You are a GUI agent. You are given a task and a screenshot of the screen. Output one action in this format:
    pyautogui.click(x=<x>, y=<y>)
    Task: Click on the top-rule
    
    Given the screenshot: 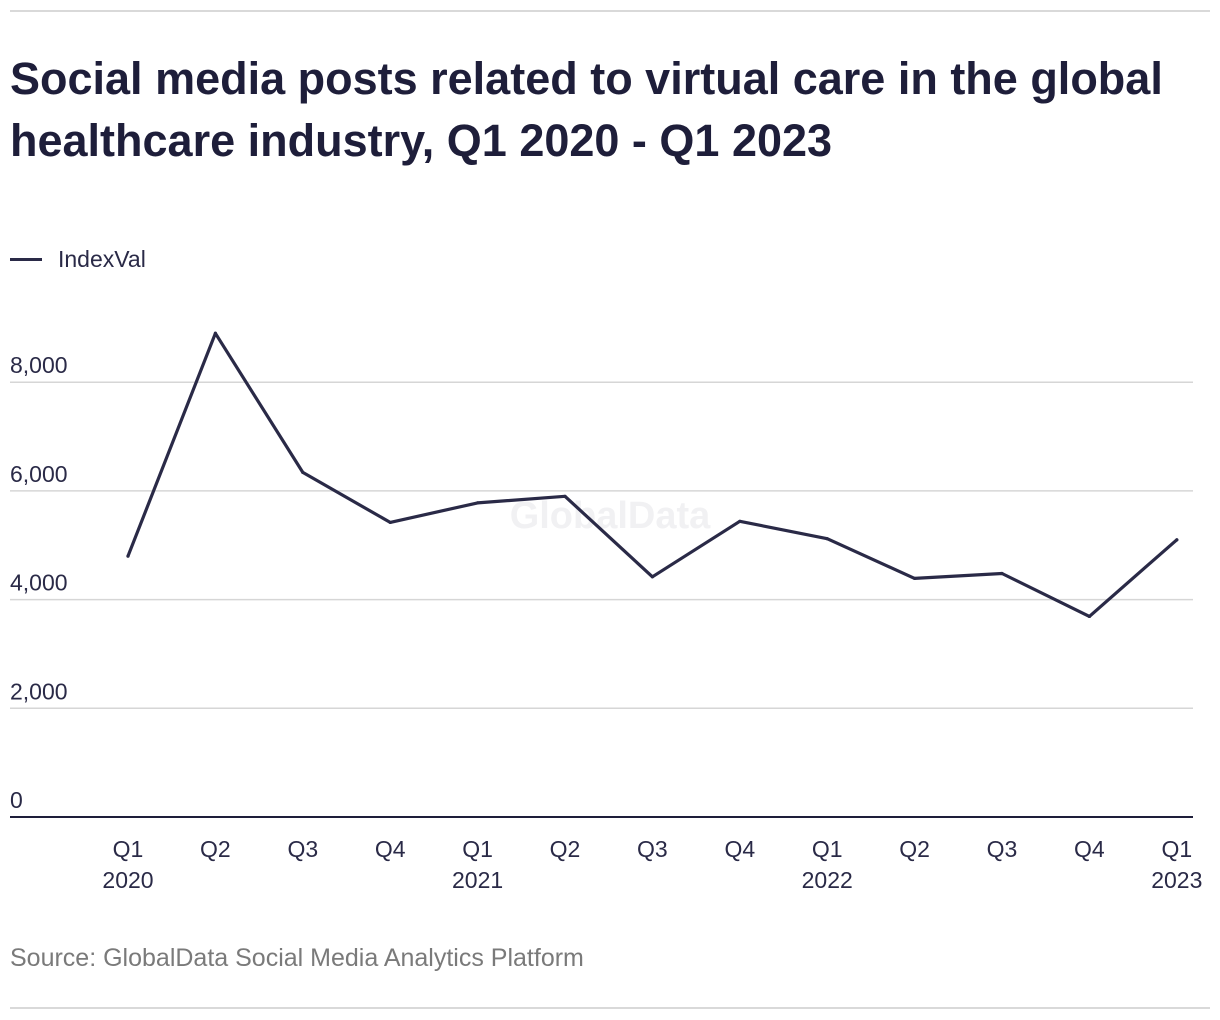 What is the action you would take?
    pyautogui.click(x=610, y=11)
    